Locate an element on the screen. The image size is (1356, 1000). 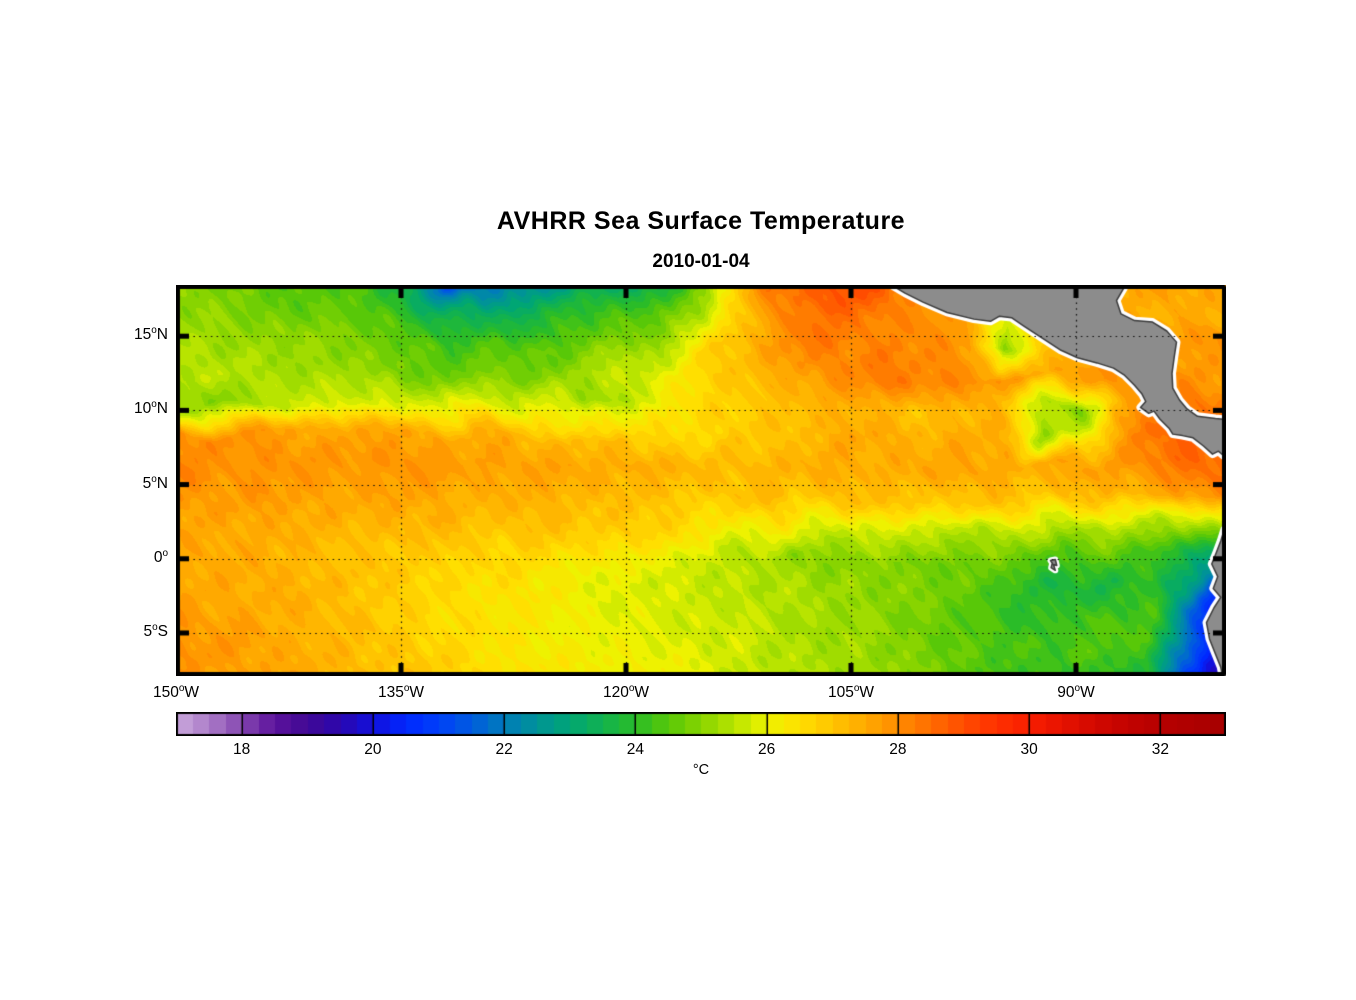
colorbar-tick-label: 20 is located at coordinates (373, 749).